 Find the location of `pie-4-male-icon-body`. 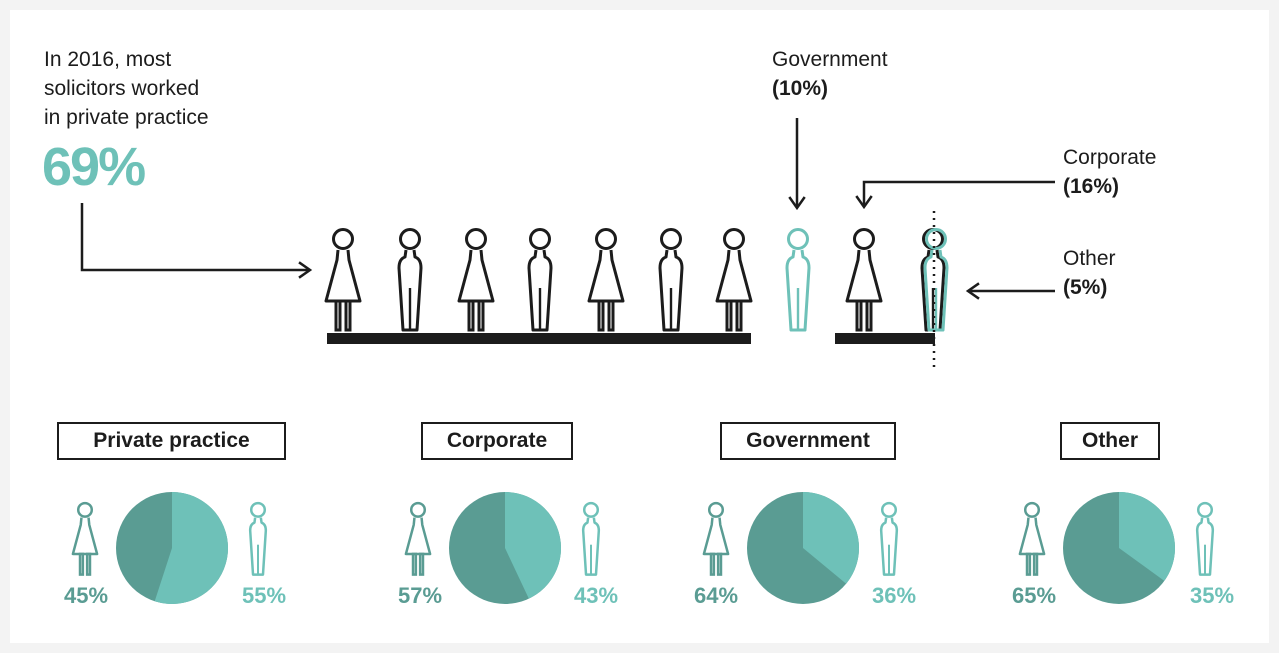

pie-4-male-icon-body is located at coordinates (1205, 546).